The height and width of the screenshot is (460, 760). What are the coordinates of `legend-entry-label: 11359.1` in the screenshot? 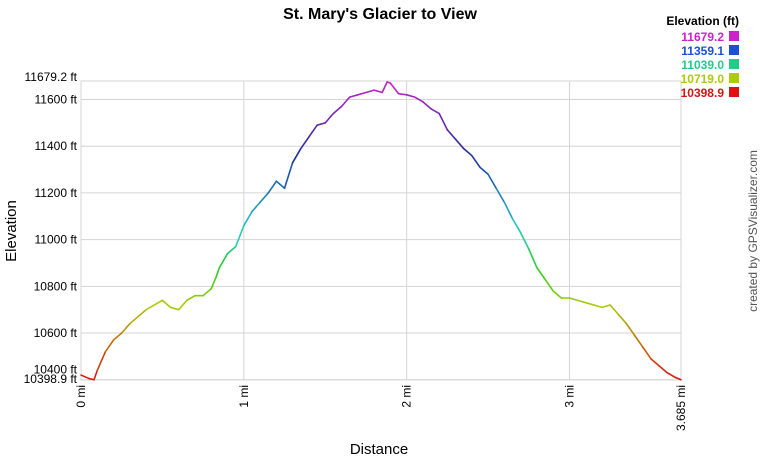 It's located at (702, 51).